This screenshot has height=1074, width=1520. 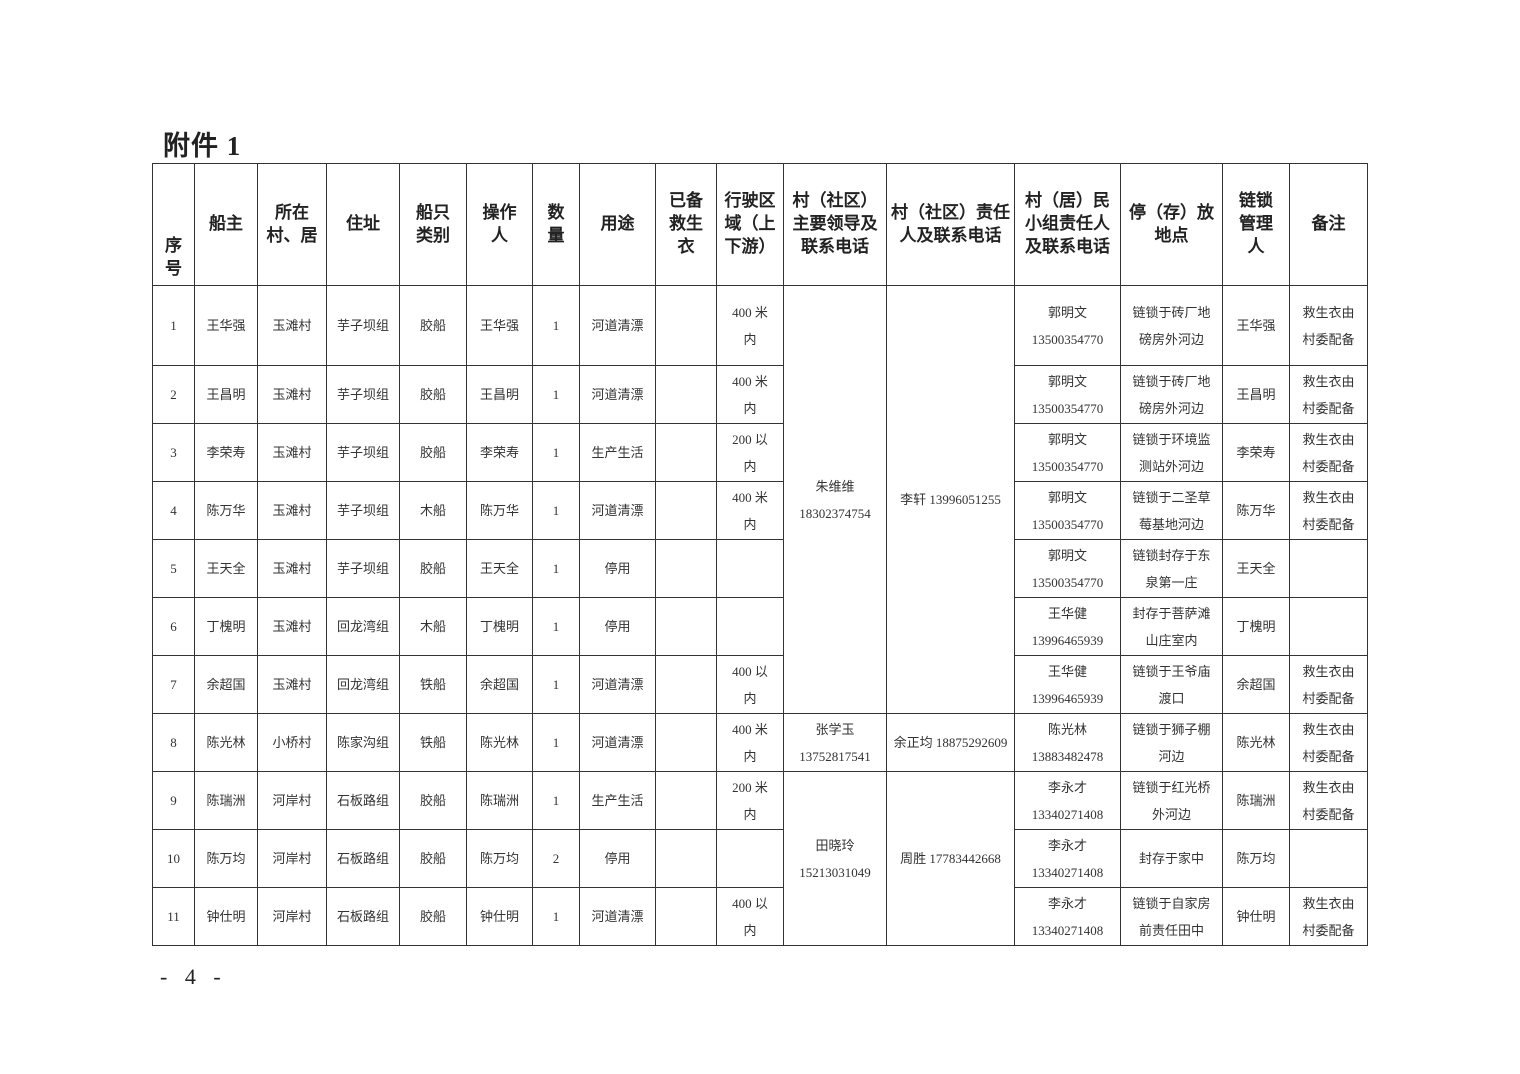 What do you see at coordinates (617, 858) in the screenshot?
I see `cell-use: 停用` at bounding box center [617, 858].